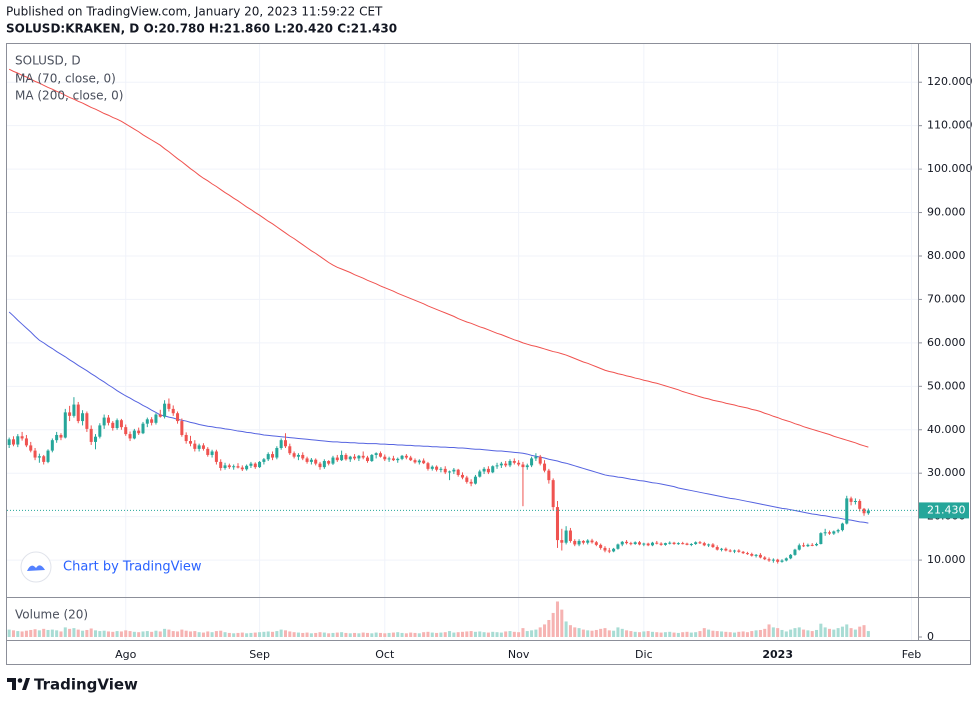 Image resolution: width=978 pixels, height=706 pixels. What do you see at coordinates (48, 61) in the screenshot?
I see `symbol-legend: SOLUSD, D` at bounding box center [48, 61].